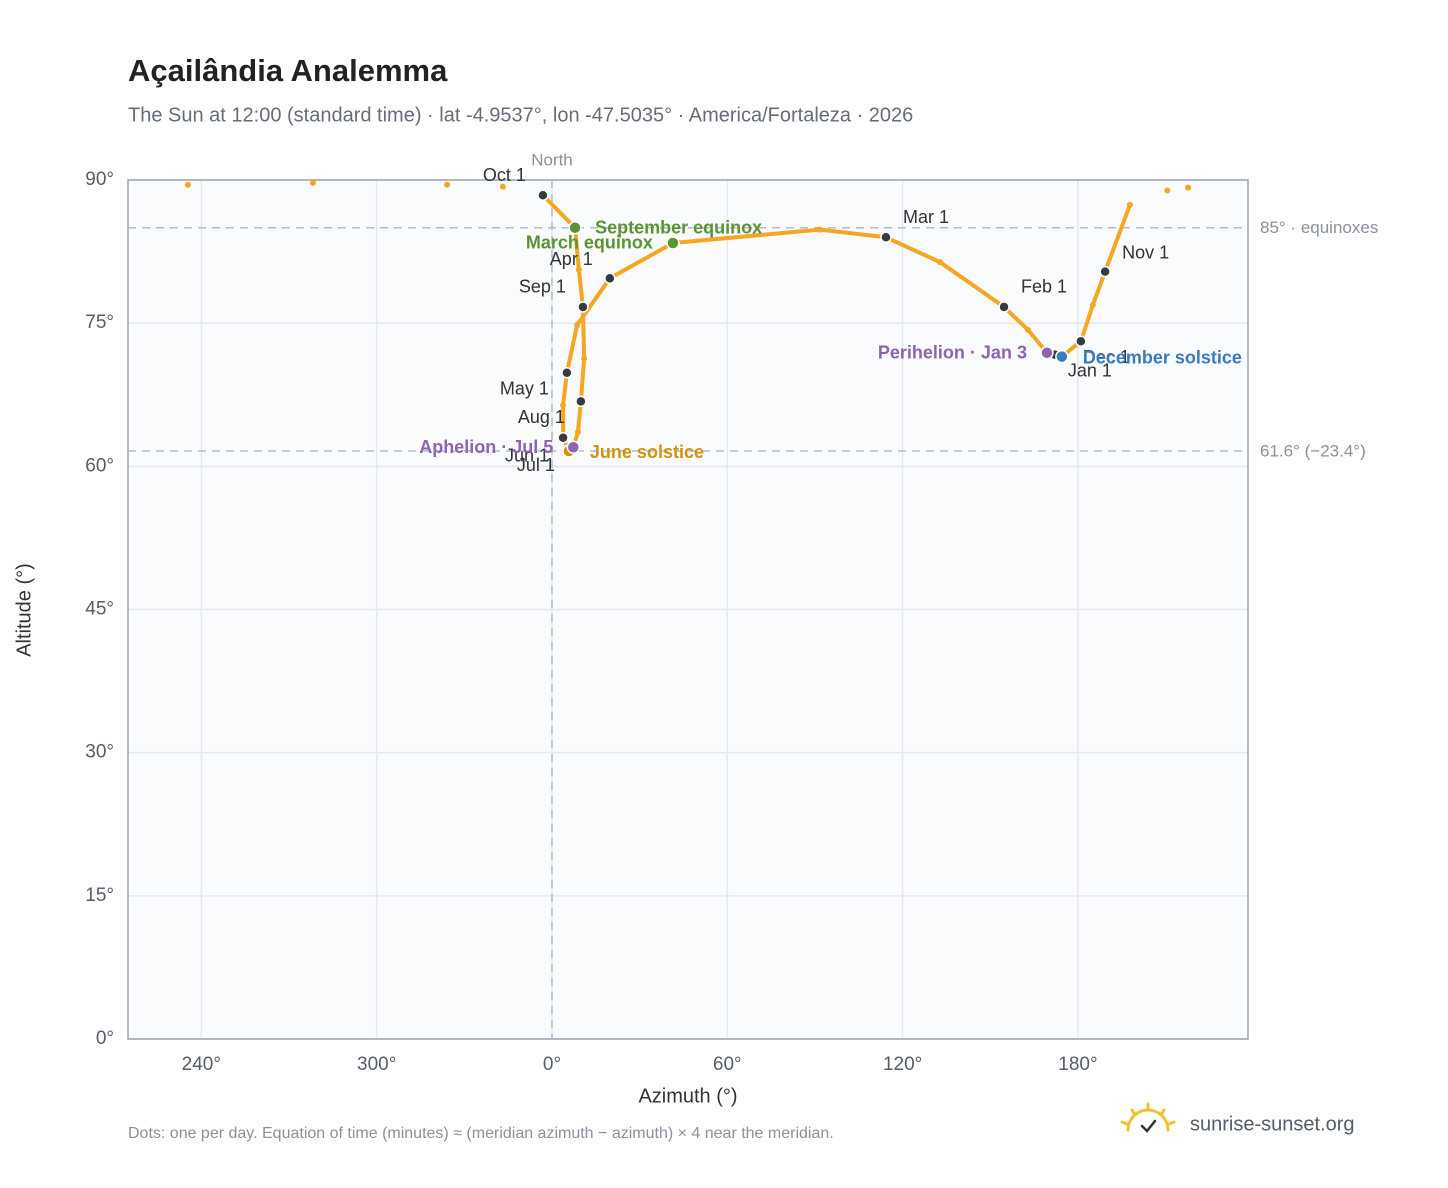 The height and width of the screenshot is (1188, 1448). I want to click on month-label: Jun 1, so click(527, 455).